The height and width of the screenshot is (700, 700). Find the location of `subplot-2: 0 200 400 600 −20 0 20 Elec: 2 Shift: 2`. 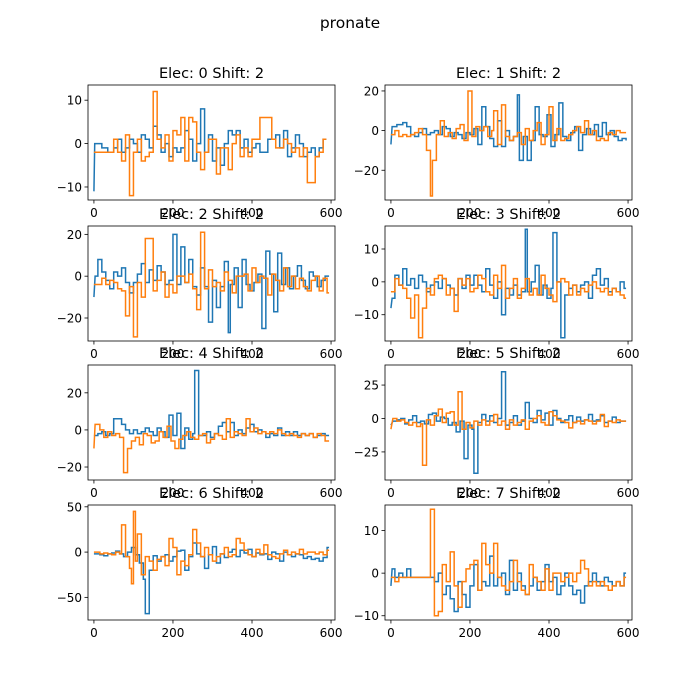

subplot-2: 0 200 400 600 −20 0 20 Elec: 2 Shift: 2 is located at coordinates (200, 284).